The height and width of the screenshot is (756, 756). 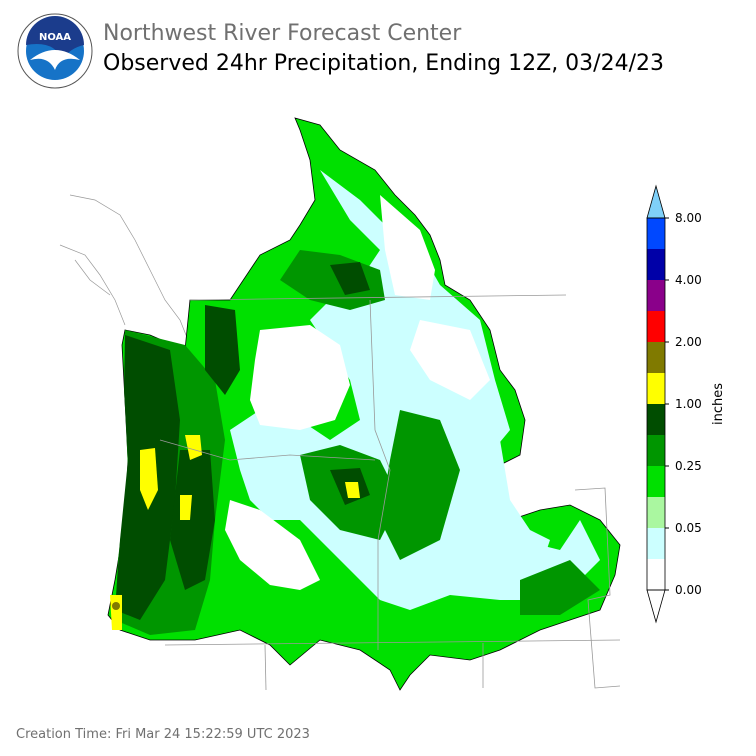 What do you see at coordinates (688, 342) in the screenshot?
I see `tick-label: 2.00` at bounding box center [688, 342].